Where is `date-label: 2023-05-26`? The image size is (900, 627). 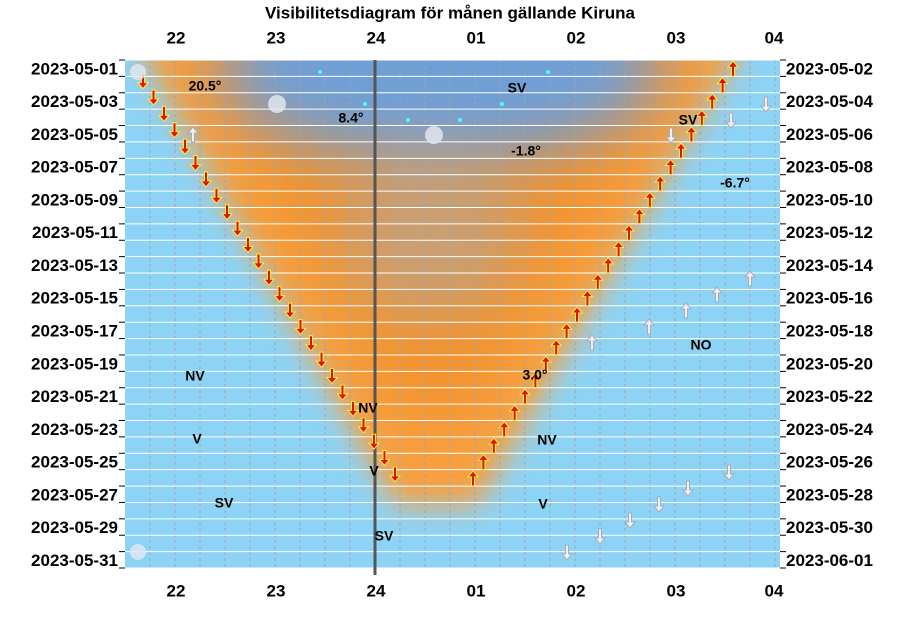
date-label: 2023-05-26 is located at coordinates (829, 462).